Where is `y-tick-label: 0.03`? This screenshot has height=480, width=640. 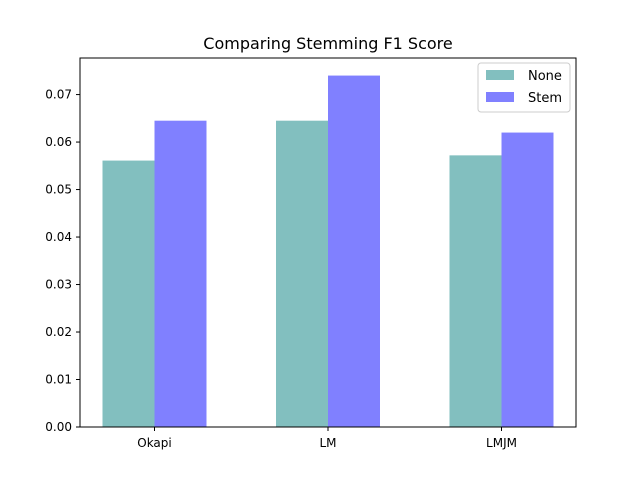
y-tick-label: 0.03 is located at coordinates (58, 285).